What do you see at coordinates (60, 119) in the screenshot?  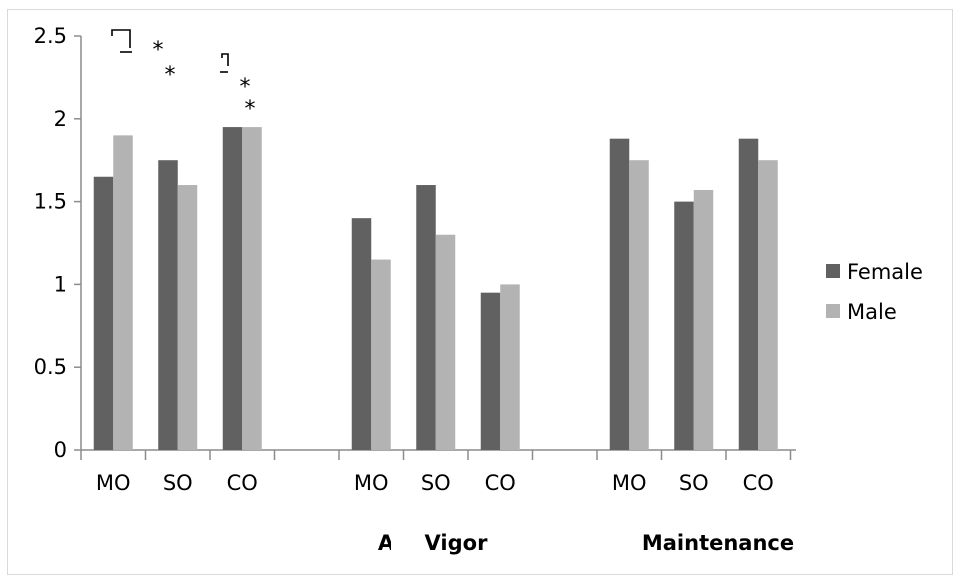 I see `y-tick-label: 2` at bounding box center [60, 119].